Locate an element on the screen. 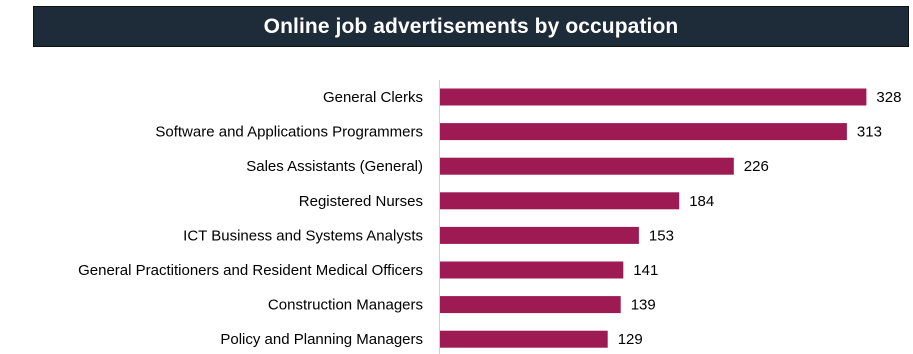  data-label: 129 is located at coordinates (630, 339).